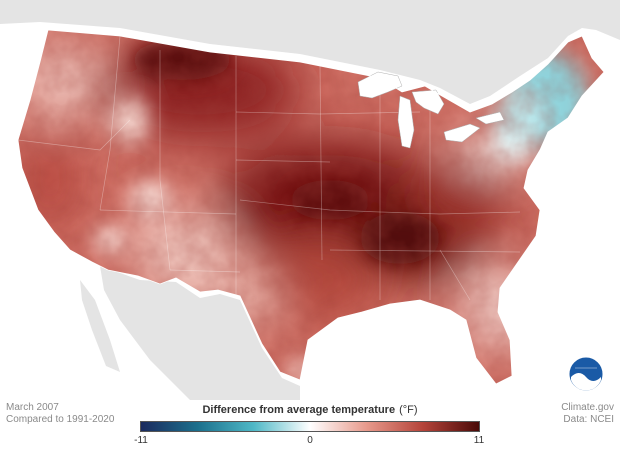 The height and width of the screenshot is (450, 620). I want to click on credit-site: Climate.gov, so click(587, 407).